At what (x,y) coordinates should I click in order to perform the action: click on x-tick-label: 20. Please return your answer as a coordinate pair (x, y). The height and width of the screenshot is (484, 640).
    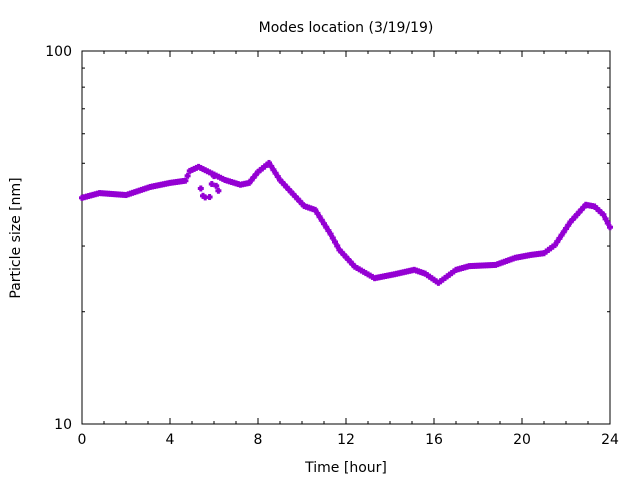
    Looking at the image, I should click on (522, 440).